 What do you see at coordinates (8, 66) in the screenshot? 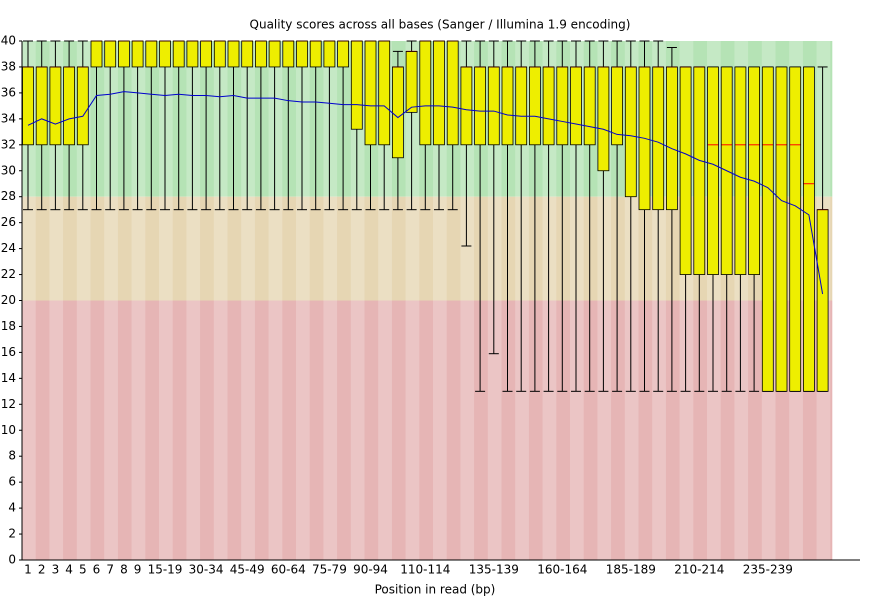
I see `y-tick-label: 38` at bounding box center [8, 66].